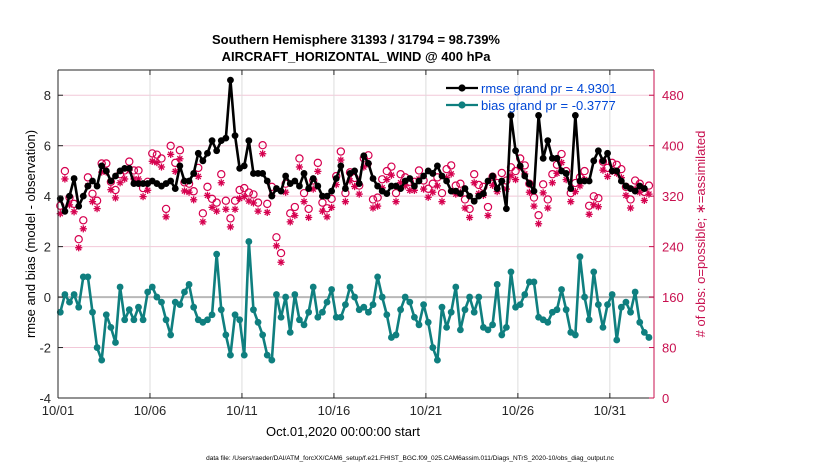 The height and width of the screenshot is (470, 830). Describe the element at coordinates (47, 247) in the screenshot. I see `y-tick-label-left: 2` at that location.